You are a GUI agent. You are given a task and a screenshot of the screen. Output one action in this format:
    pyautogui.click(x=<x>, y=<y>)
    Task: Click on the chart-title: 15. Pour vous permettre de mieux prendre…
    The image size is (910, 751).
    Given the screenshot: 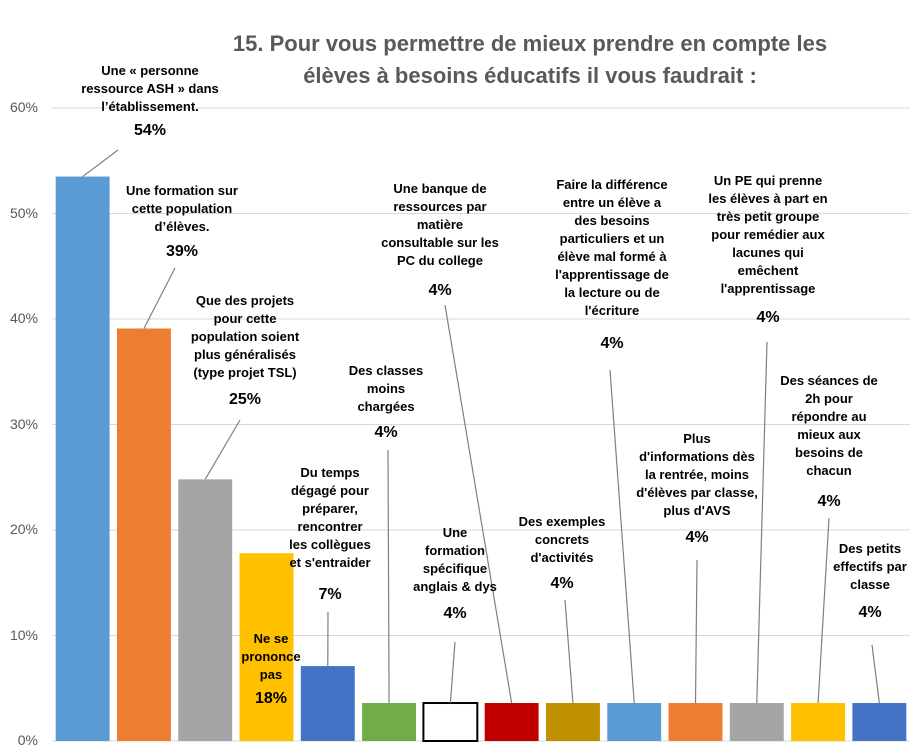 What is the action you would take?
    pyautogui.click(x=530, y=59)
    